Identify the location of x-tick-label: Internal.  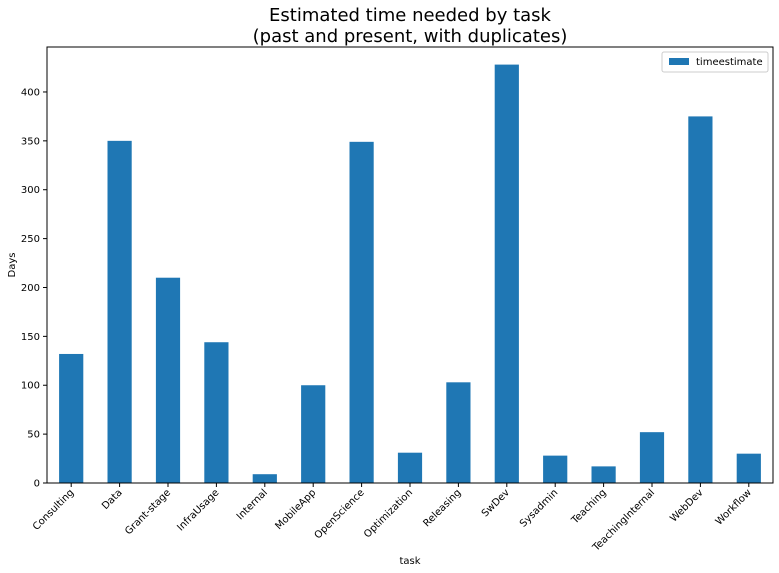
(252, 504).